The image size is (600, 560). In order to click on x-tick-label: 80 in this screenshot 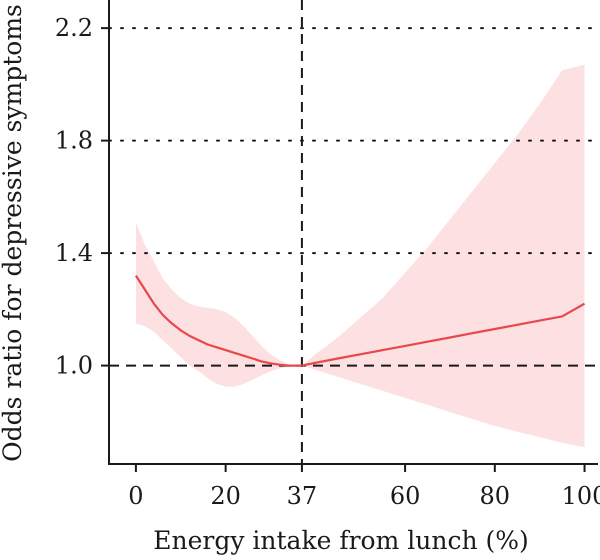, I will do `click(495, 496)`.